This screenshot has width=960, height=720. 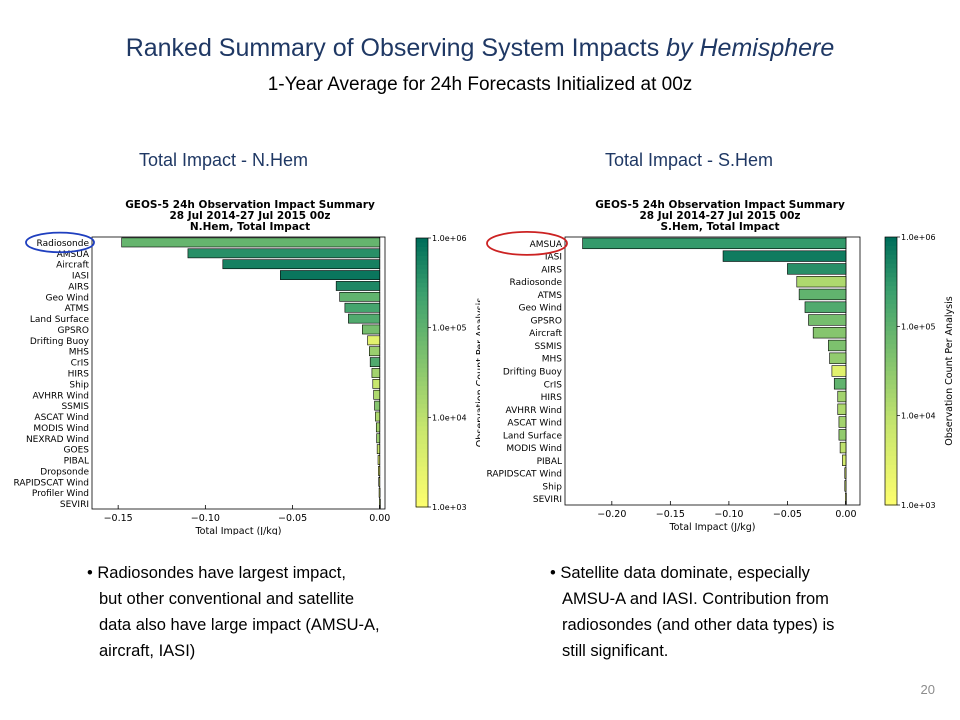 What do you see at coordinates (536, 283) in the screenshot?
I see `category-label: Radiosonde` at bounding box center [536, 283].